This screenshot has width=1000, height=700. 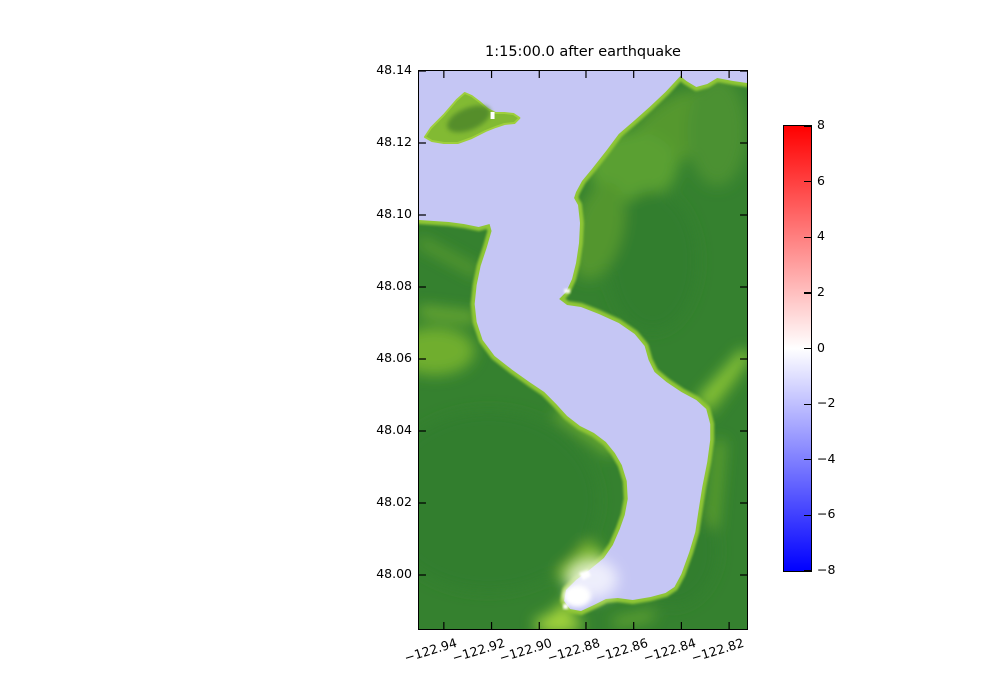 What do you see at coordinates (472, 118) in the screenshot?
I see `island` at bounding box center [472, 118].